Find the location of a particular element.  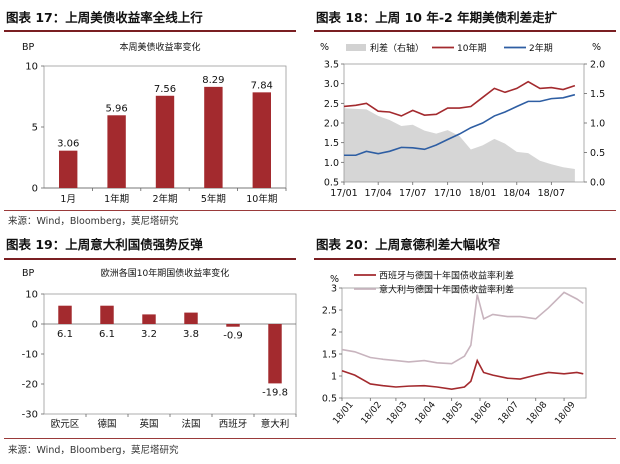

y-right-tick-label: 1.0 is located at coordinates (597, 124).